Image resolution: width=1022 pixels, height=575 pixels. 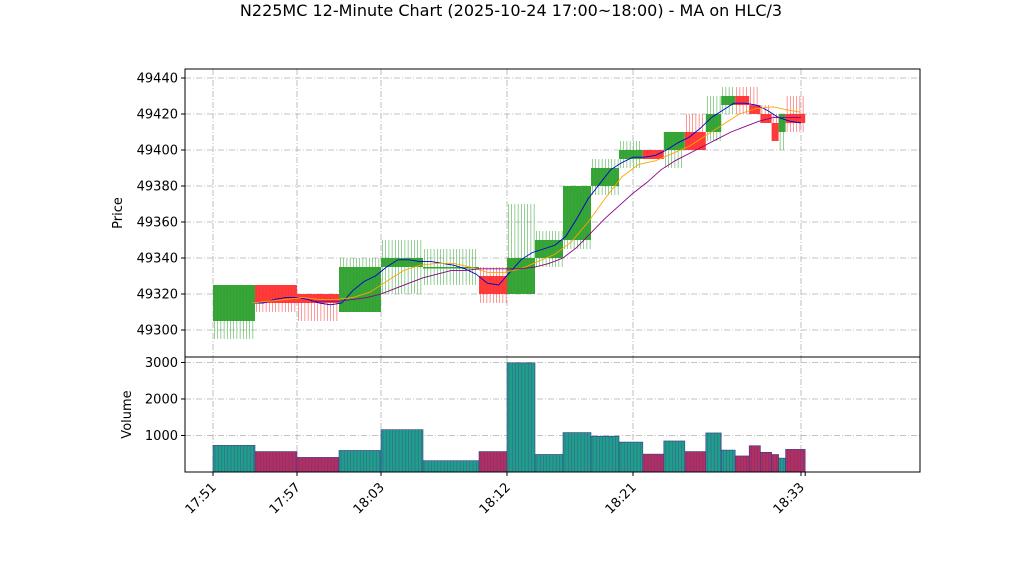 I want to click on price-tick-label: 49400, so click(x=157, y=151).